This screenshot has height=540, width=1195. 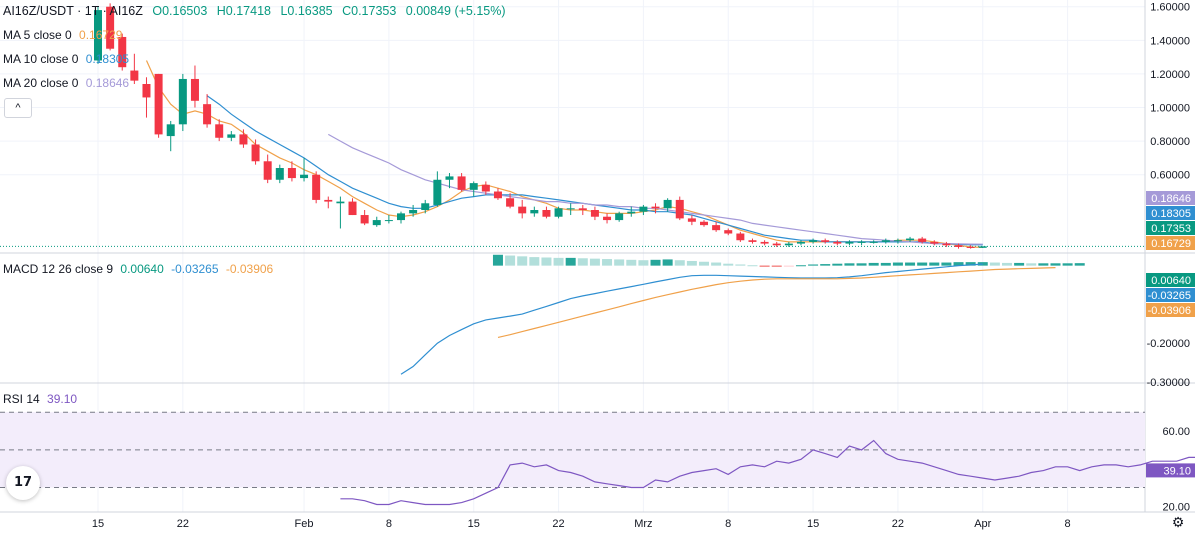 I want to click on time-axis: 15 22 Feb 8 15 22 Mrz 8 15 22 Apr 8, so click(x=581, y=524).